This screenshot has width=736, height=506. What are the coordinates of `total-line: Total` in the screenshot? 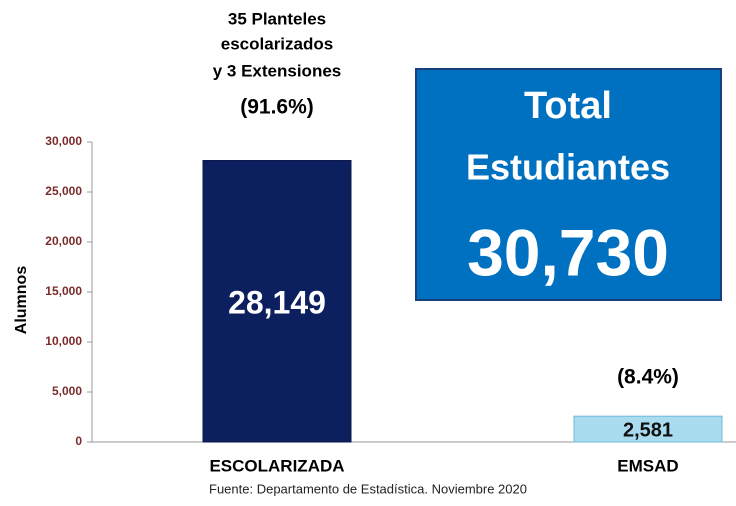 It's located at (568, 106).